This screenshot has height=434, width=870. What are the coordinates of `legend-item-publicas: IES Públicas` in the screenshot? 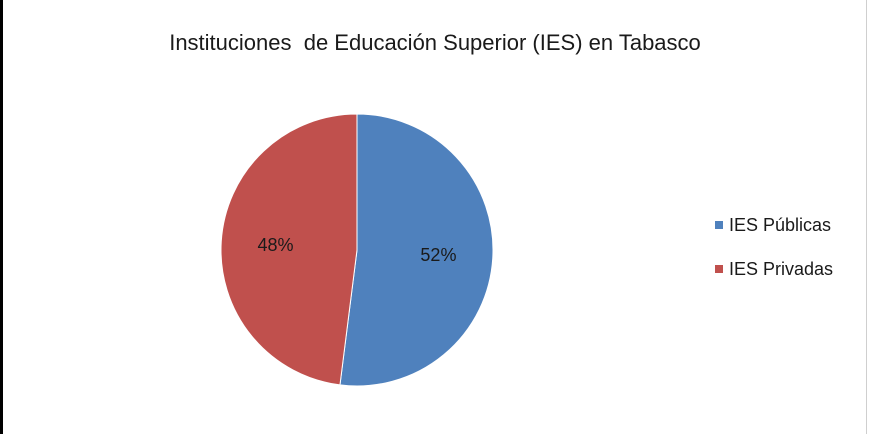 It's located at (774, 225).